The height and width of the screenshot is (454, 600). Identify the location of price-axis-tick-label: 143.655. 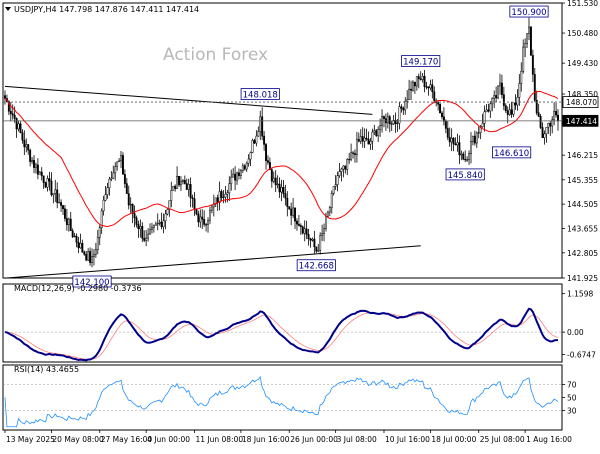
(582, 228).